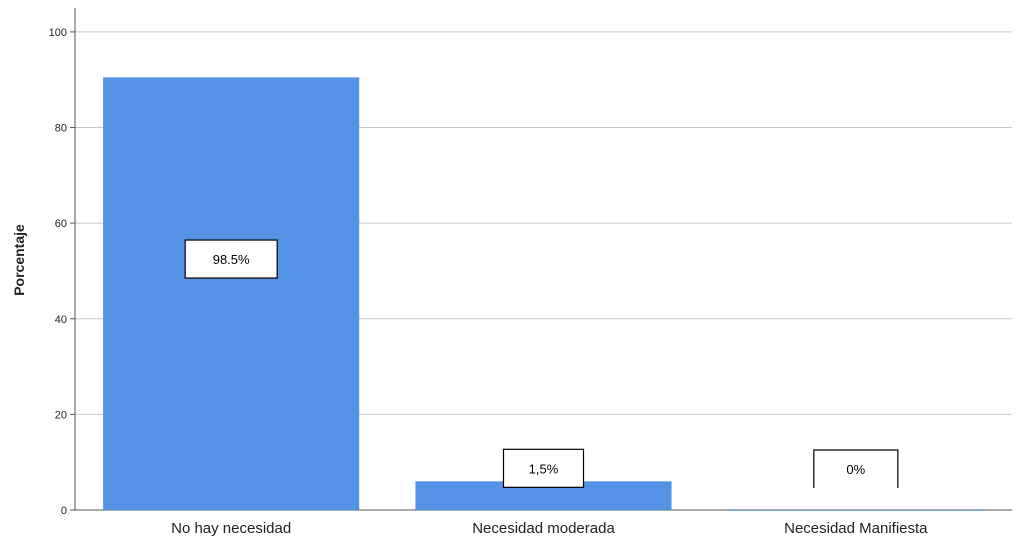 Image resolution: width=1017 pixels, height=541 pixels. Describe the element at coordinates (856, 528) in the screenshot. I see `x-category-label: Necesidad Manifiesta` at that location.